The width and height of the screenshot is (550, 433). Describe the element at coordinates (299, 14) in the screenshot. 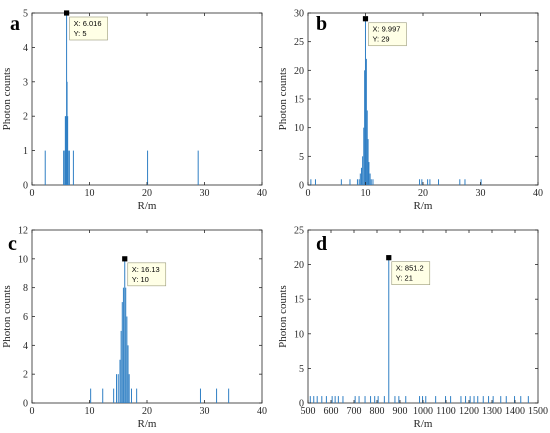

I see `y-tick-label-b-6: 30` at that location.